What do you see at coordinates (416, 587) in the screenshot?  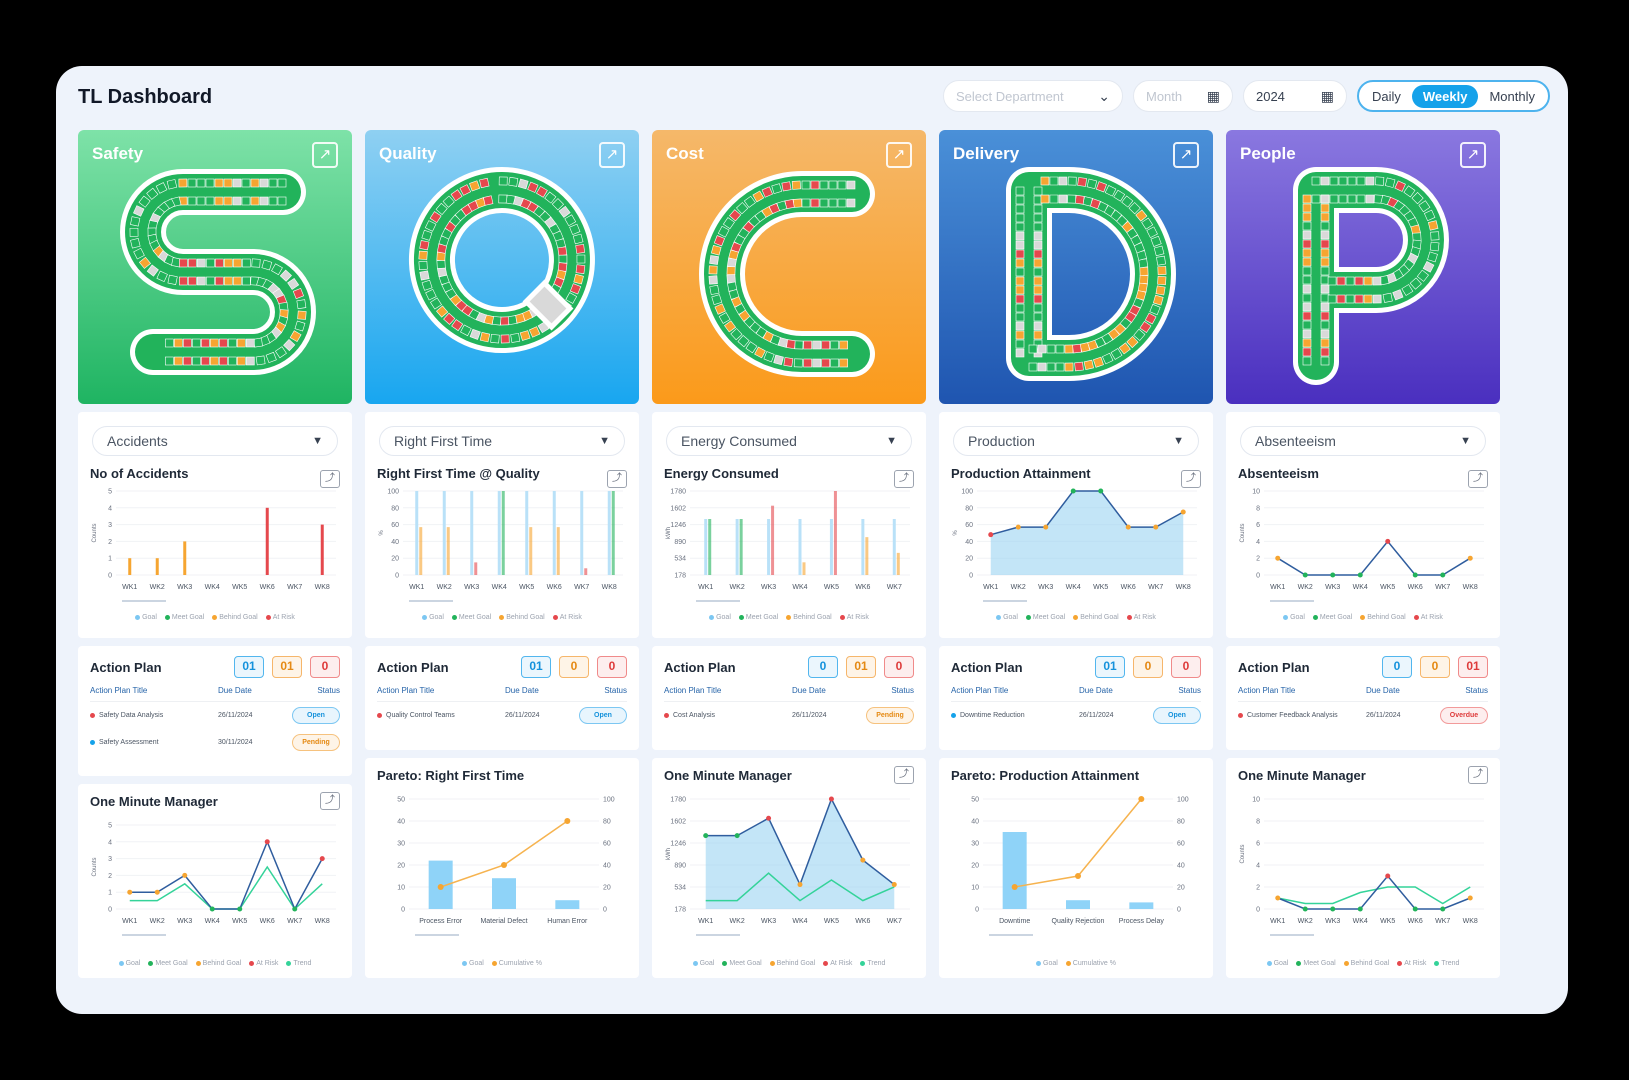 I see `x-tick-label: WK1` at bounding box center [416, 587].